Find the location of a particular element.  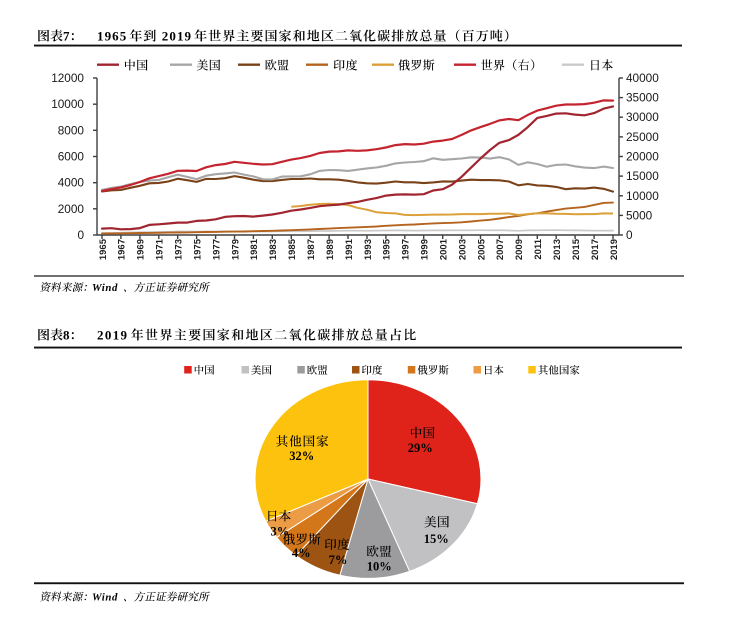

svg-text: 1987 is located at coordinates (311, 249).